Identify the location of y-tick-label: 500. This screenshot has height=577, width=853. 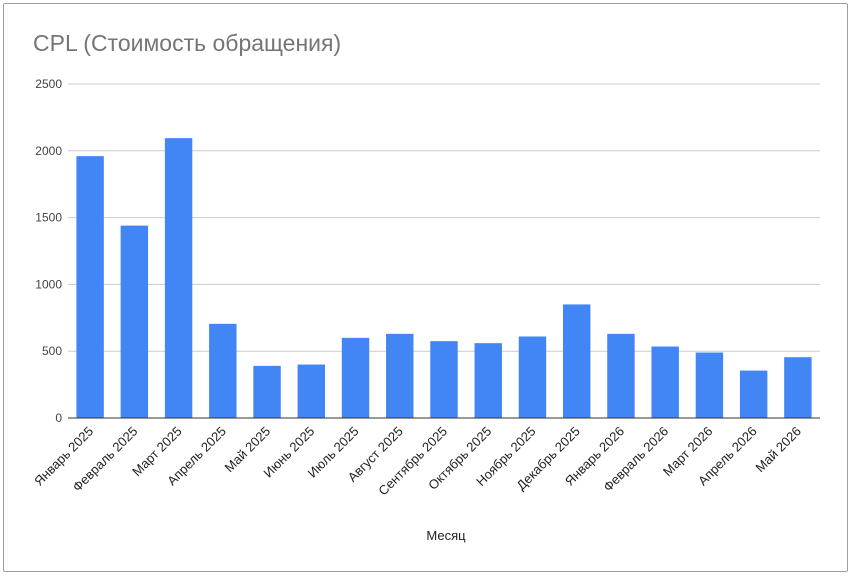
(52, 351).